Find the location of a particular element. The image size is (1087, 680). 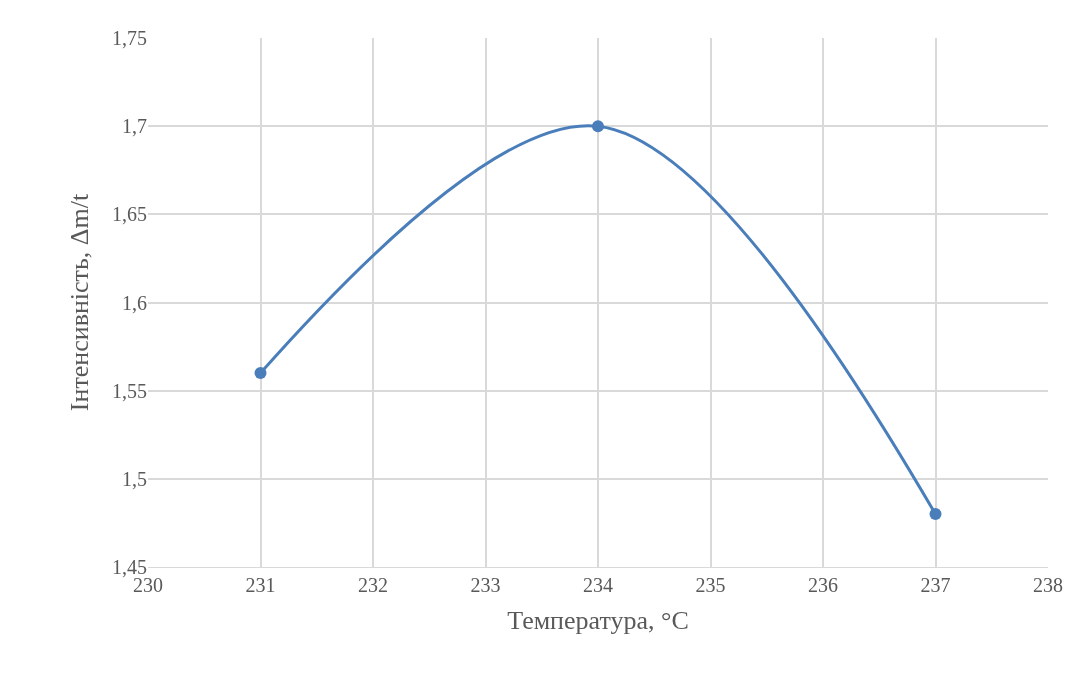

x-tick-label: 237 is located at coordinates (935, 585).